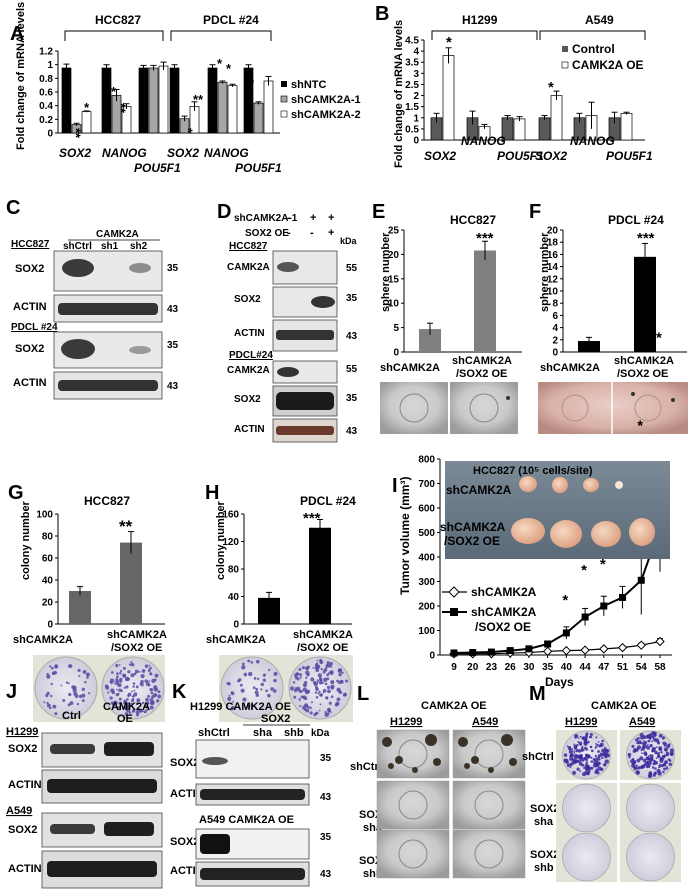 This screenshot has width=698, height=896. I want to click on panel-h-ylabel: colony number, so click(221, 540).